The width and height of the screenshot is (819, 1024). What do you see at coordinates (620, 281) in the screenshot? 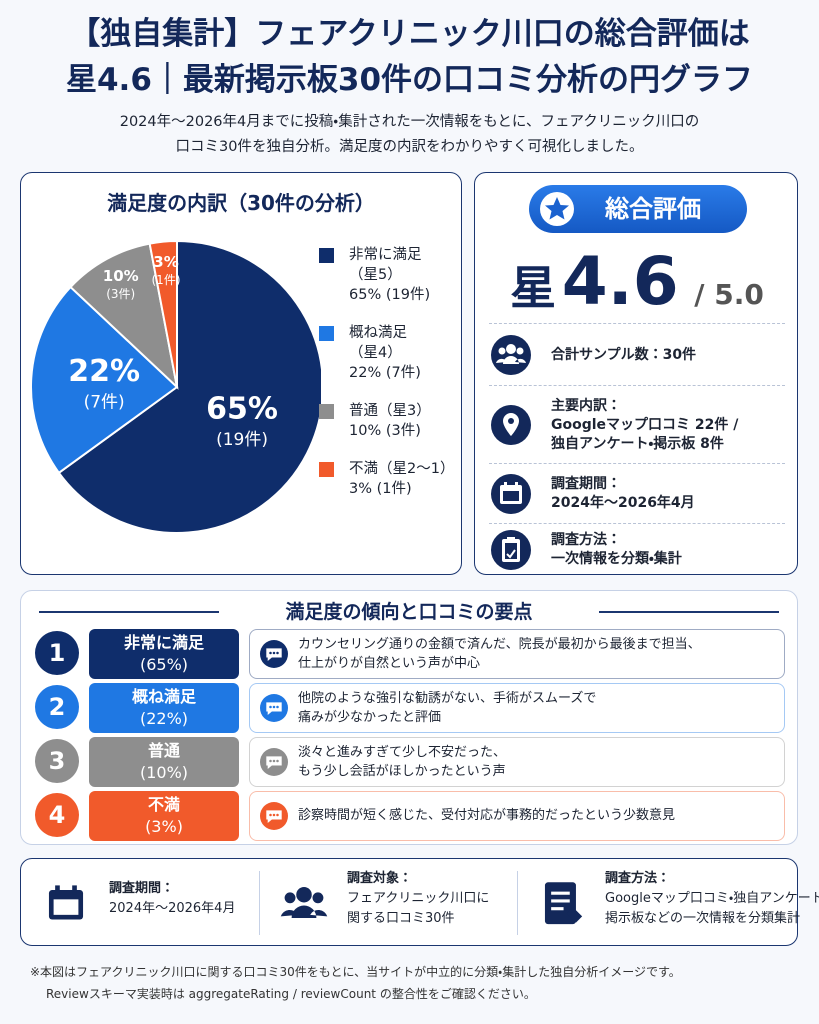
I see `rating-value: 4.6` at bounding box center [620, 281].